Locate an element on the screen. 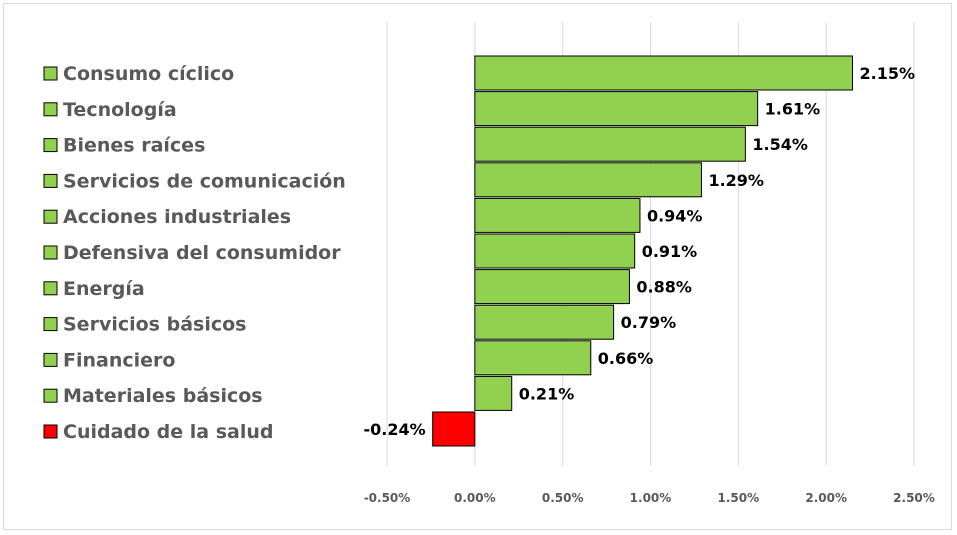 The height and width of the screenshot is (535, 957). x-tick-label: 2.00% is located at coordinates (826, 498).